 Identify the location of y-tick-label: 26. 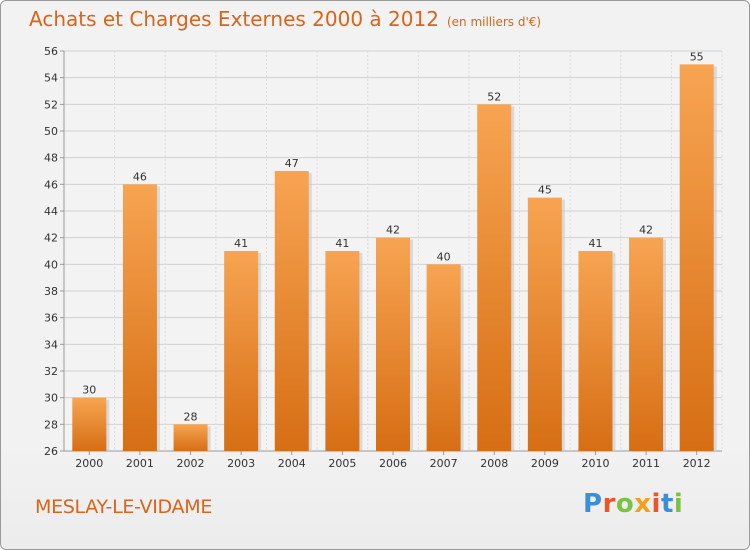
(51, 451).